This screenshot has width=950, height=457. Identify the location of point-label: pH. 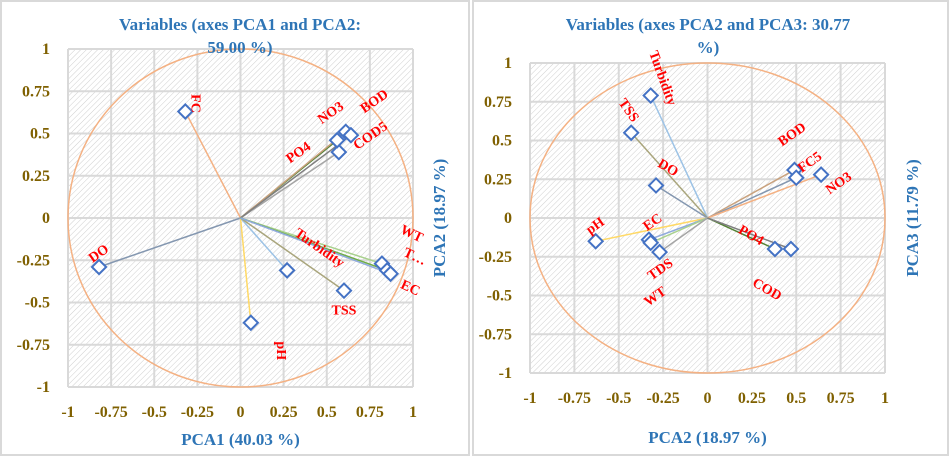
(280, 350).